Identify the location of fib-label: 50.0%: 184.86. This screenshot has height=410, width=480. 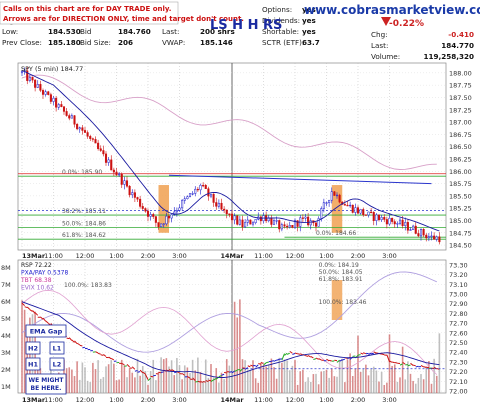
(84, 223).